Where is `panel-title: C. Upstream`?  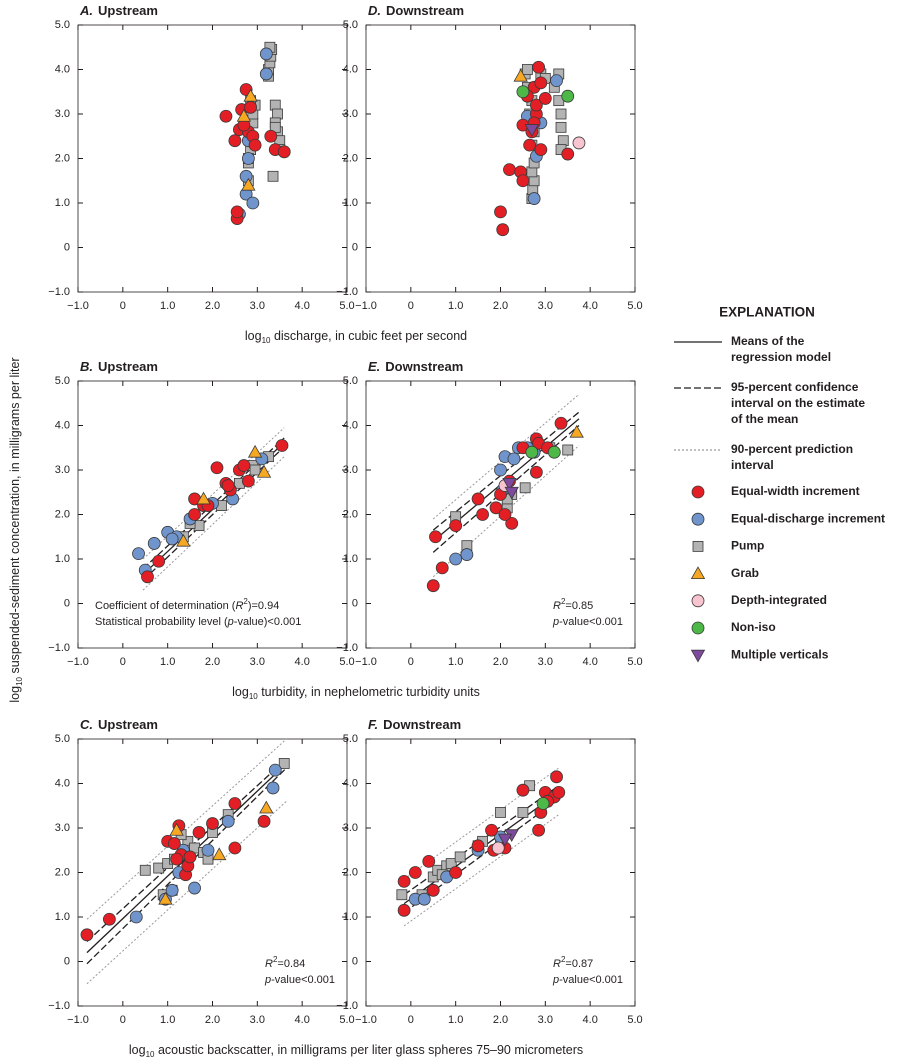 panel-title: C. Upstream is located at coordinates (119, 724).